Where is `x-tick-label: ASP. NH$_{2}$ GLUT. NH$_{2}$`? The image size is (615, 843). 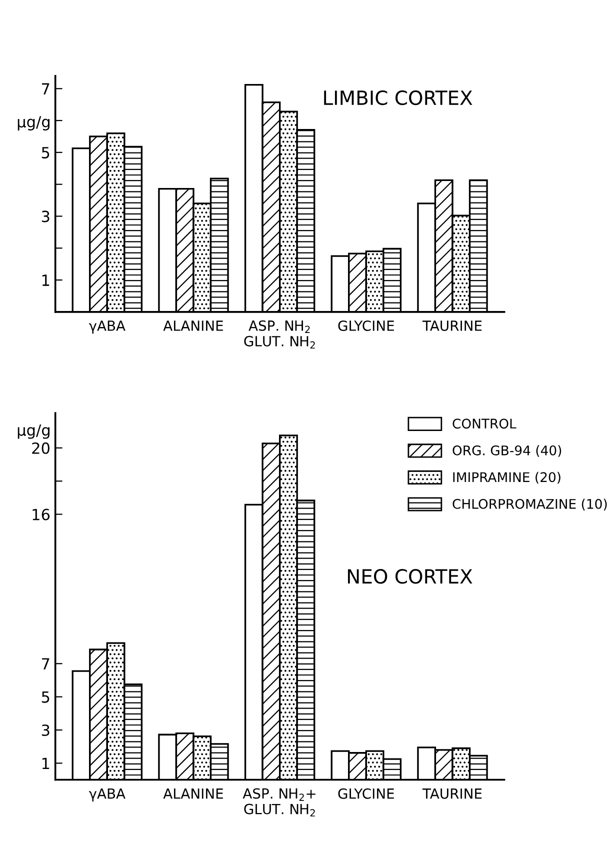 x-tick-label: ASP. NH$_{2}$ GLUT. NH$_{2}$ is located at coordinates (279, 334).